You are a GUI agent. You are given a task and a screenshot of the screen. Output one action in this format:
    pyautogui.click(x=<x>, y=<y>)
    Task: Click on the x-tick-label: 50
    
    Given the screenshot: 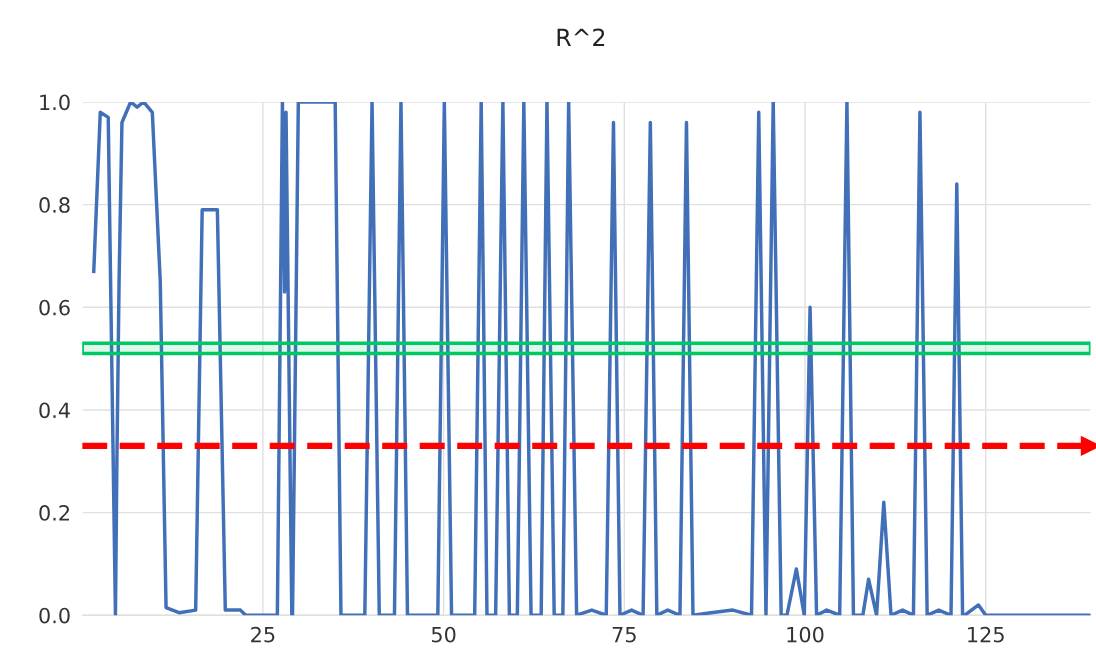 What is the action you would take?
    pyautogui.click(x=443, y=634)
    